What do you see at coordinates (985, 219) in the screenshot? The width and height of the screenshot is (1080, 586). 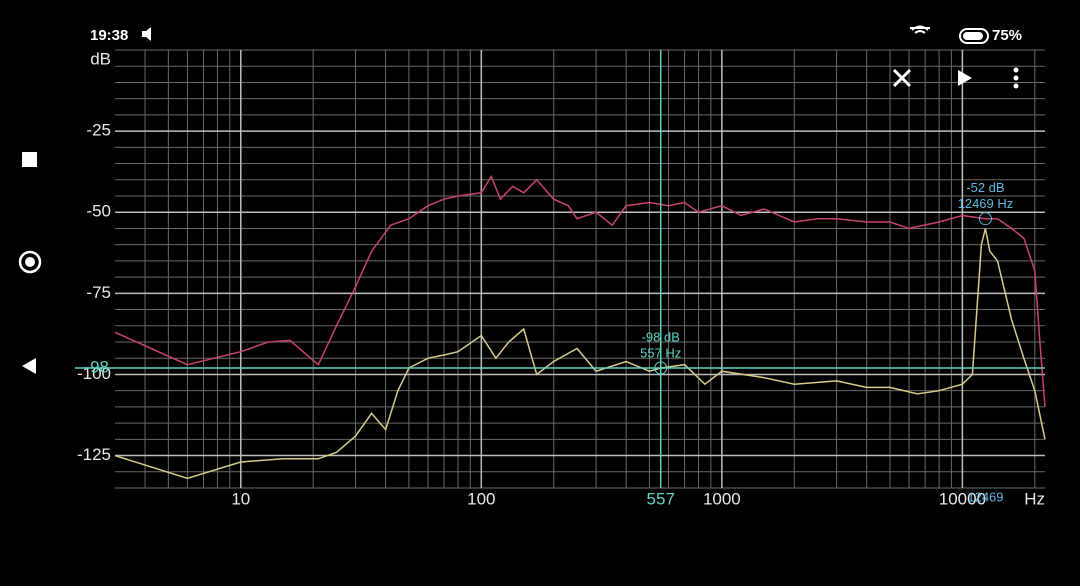 I see `peak-point` at bounding box center [985, 219].